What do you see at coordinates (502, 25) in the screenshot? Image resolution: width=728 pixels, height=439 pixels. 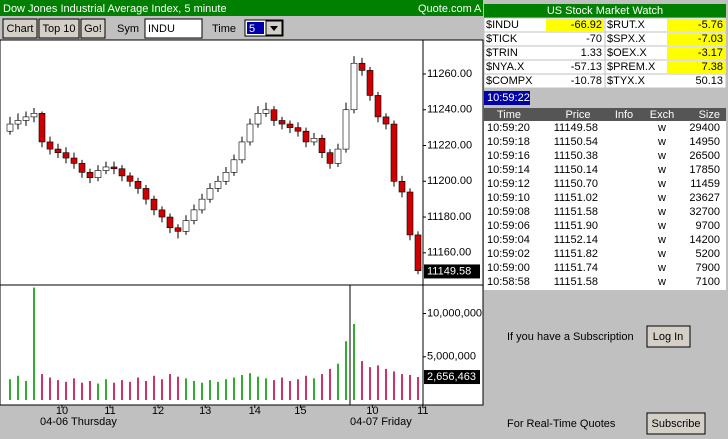 I see `watch-symbol: $INDU` at bounding box center [502, 25].